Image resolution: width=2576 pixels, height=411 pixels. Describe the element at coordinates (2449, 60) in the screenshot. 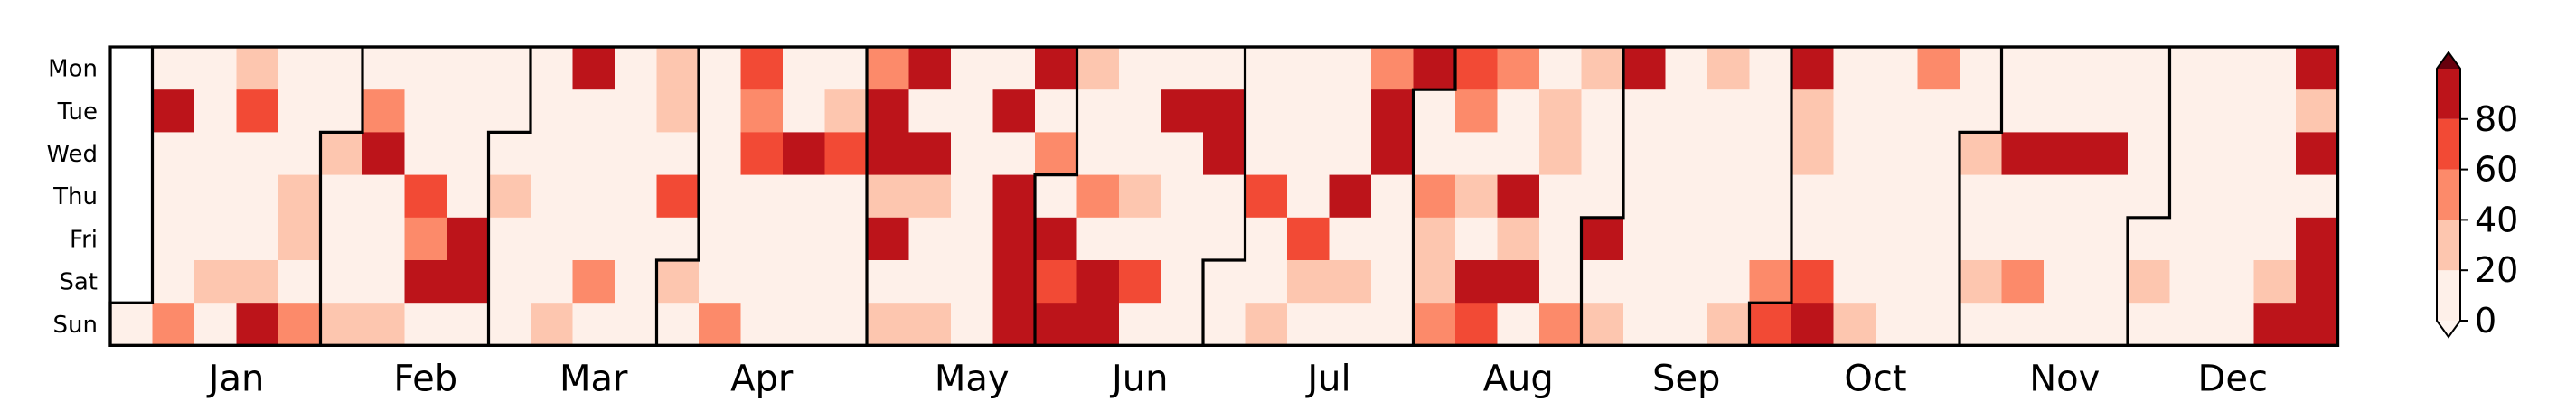

I see `colorbar-extend-max` at that location.